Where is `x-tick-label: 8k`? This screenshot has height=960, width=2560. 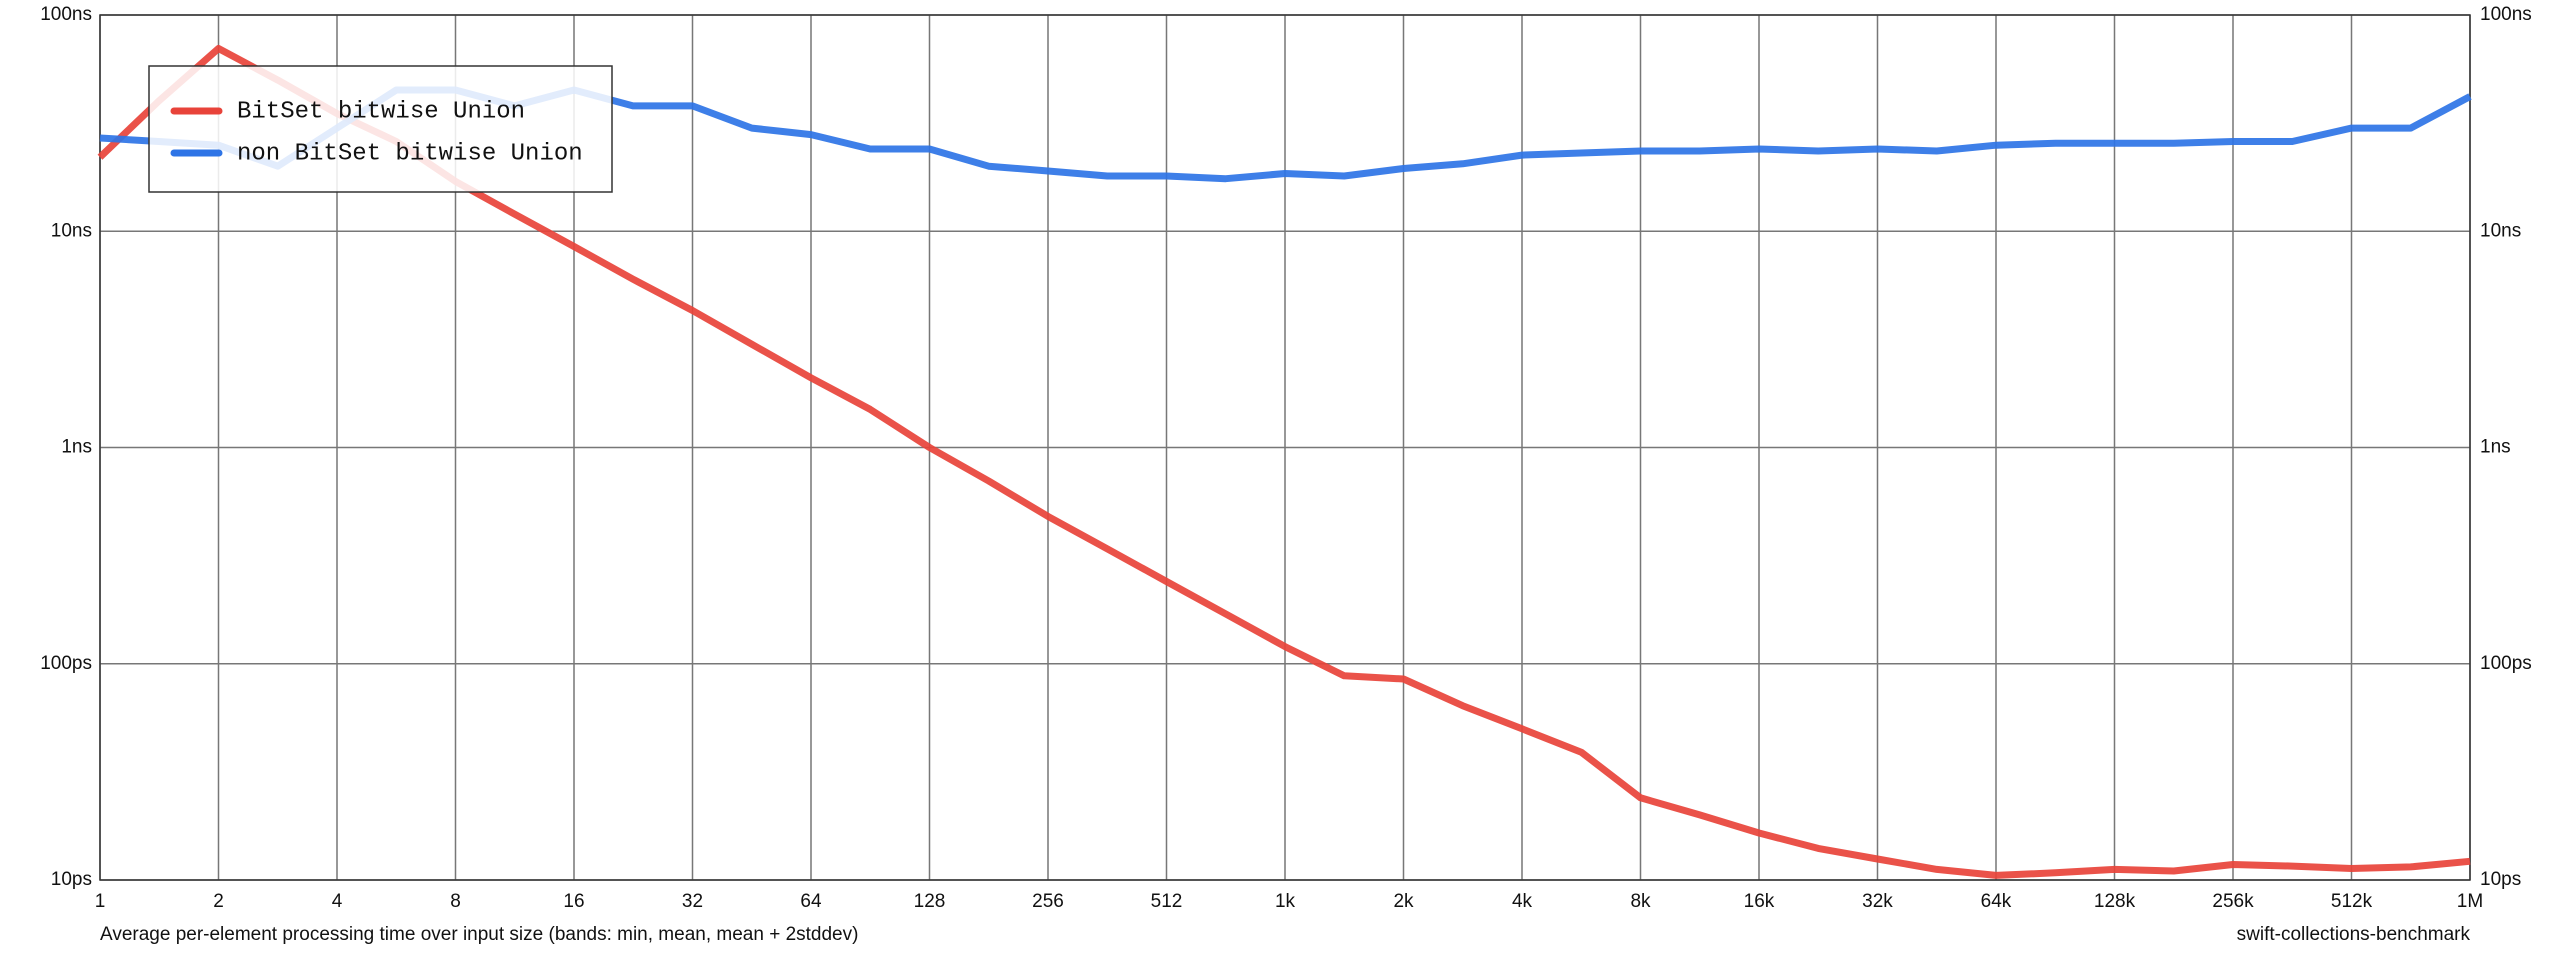
x-tick-label: 8k is located at coordinates (1640, 901).